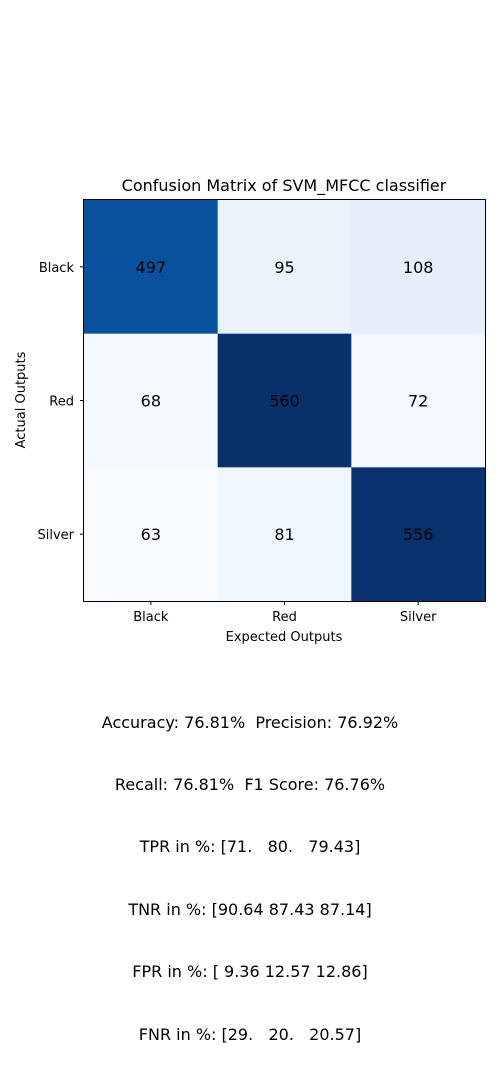 The image size is (500, 1066). What do you see at coordinates (284, 186) in the screenshot?
I see `chart-title: Confusion Matrix of SVM_MFCC classifier` at bounding box center [284, 186].